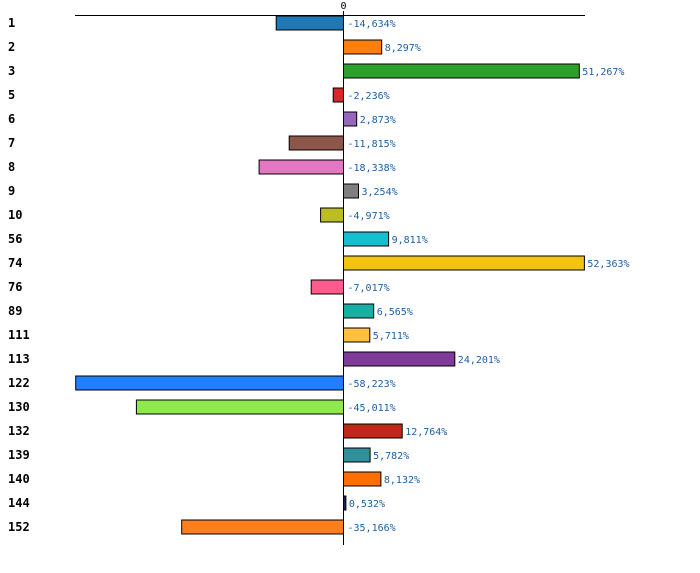 The height and width of the screenshot is (573, 700). Describe the element at coordinates (11, 71) in the screenshot. I see `category-label: 3` at that location.